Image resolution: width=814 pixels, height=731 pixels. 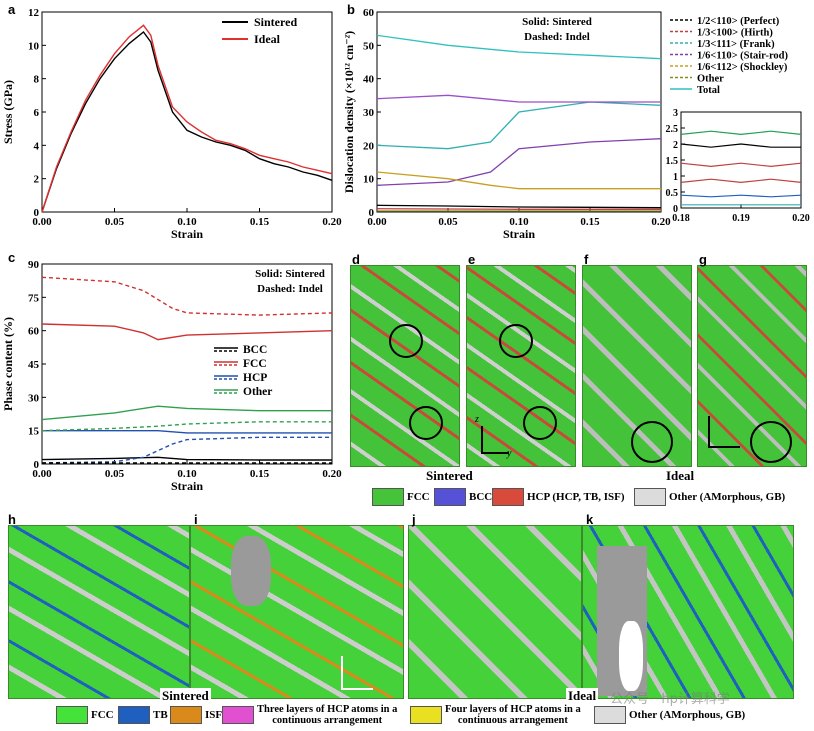 I want to click on legend-bottom-item: ISF, so click(x=196, y=715).